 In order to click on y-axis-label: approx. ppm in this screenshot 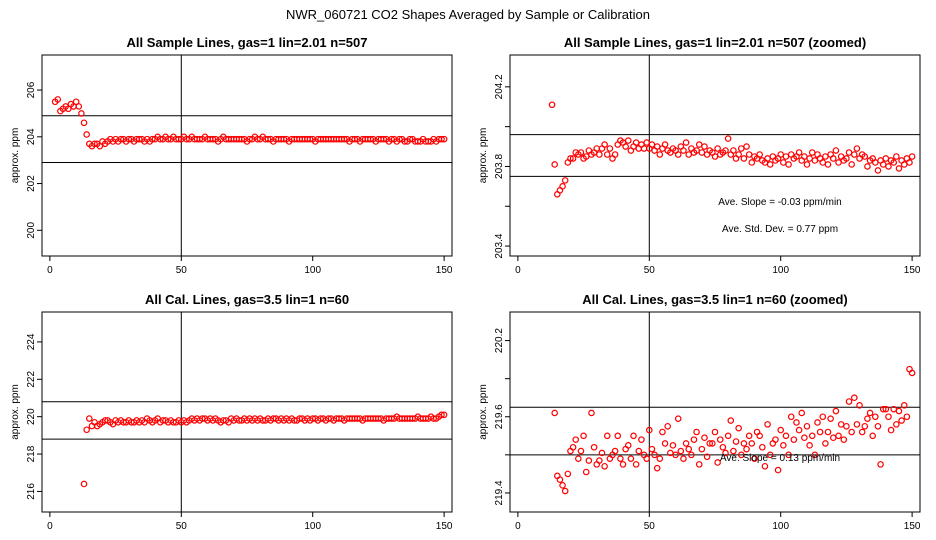, I will do `click(483, 412)`.